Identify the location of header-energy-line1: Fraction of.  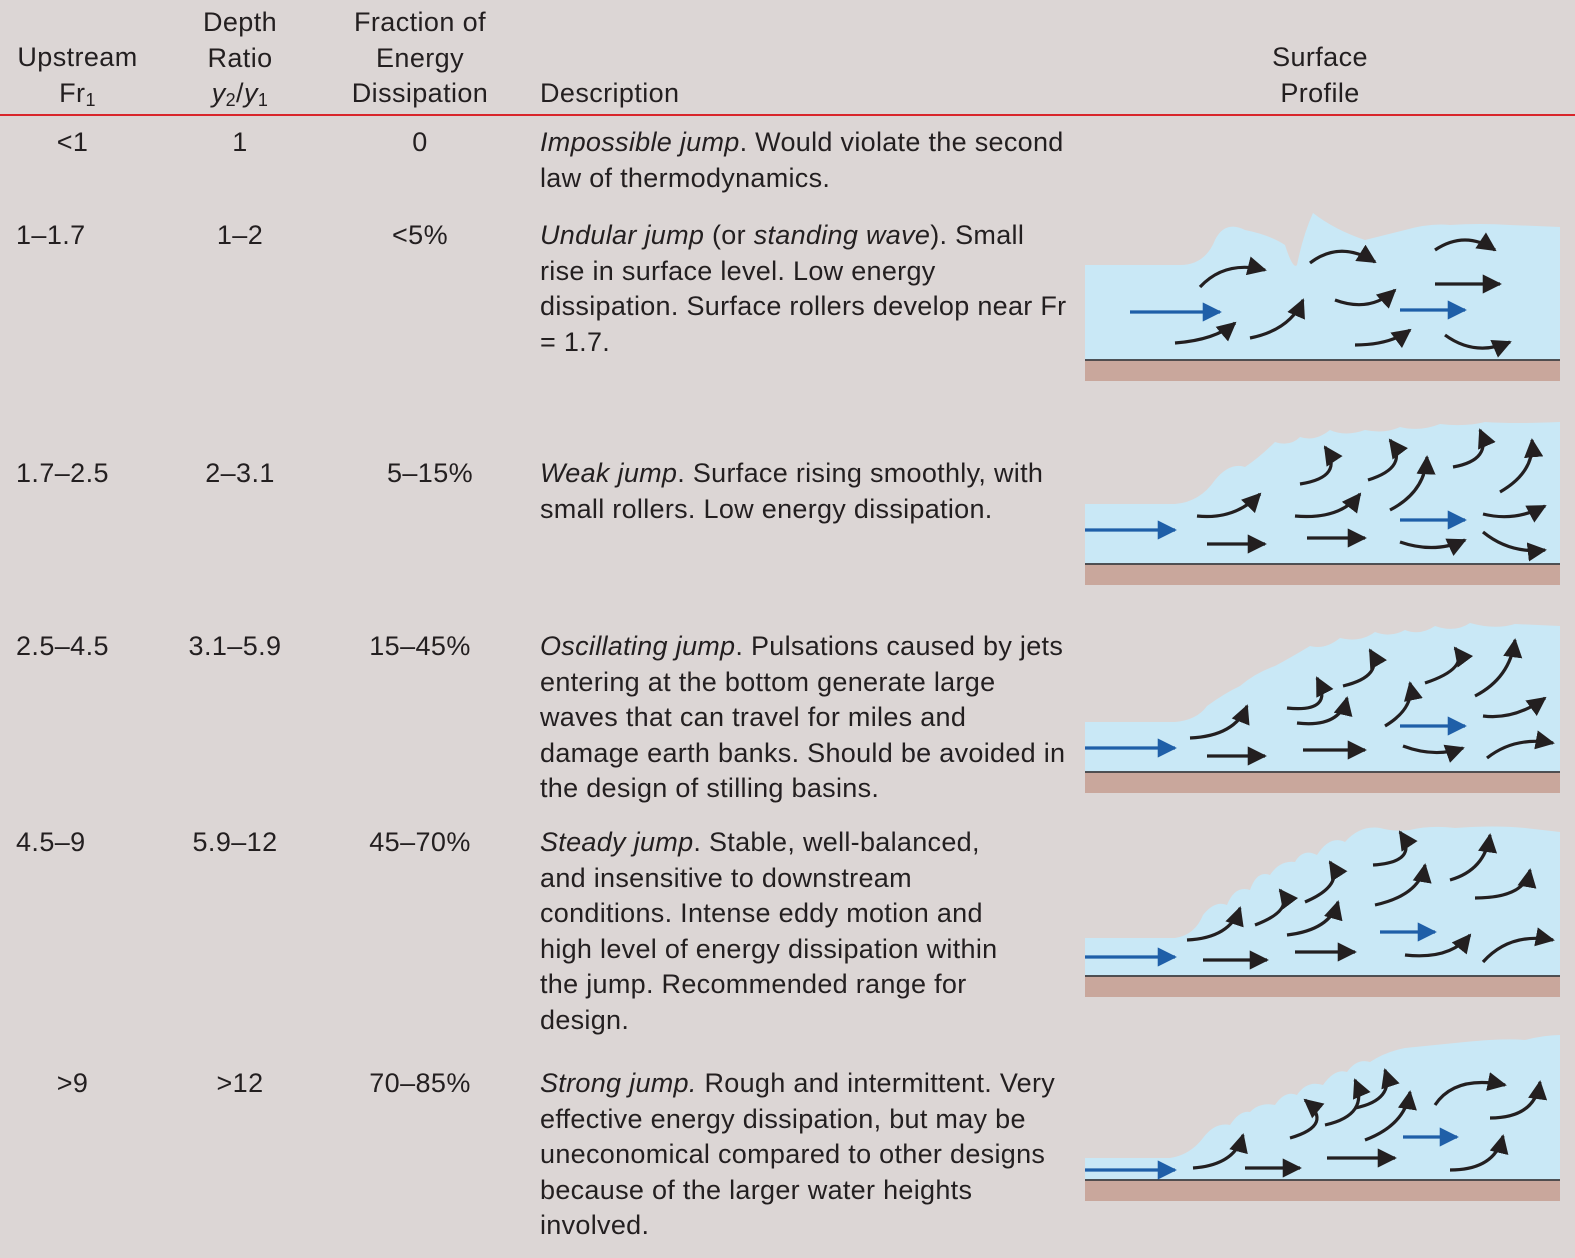
(420, 22).